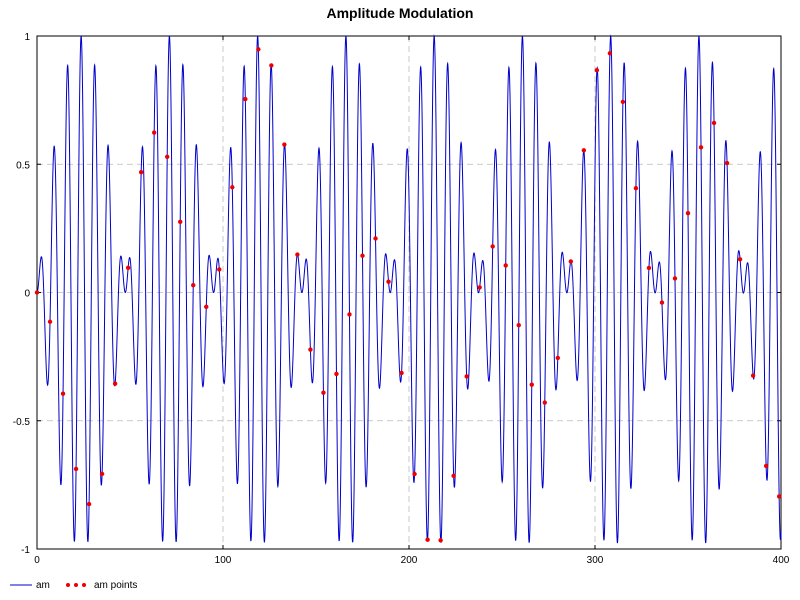 Image resolution: width=800 pixels, height=600 pixels. What do you see at coordinates (27, 294) in the screenshot?
I see `y-tick-label: 0` at bounding box center [27, 294].